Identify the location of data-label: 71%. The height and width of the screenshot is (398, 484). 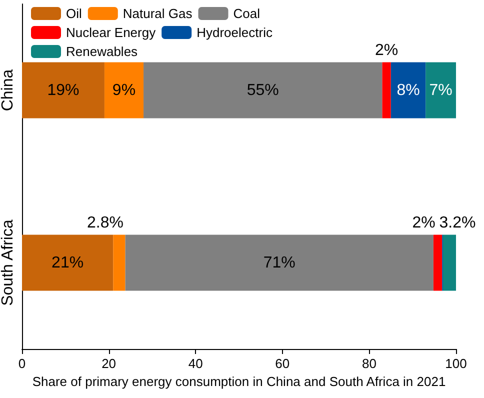
(279, 263).